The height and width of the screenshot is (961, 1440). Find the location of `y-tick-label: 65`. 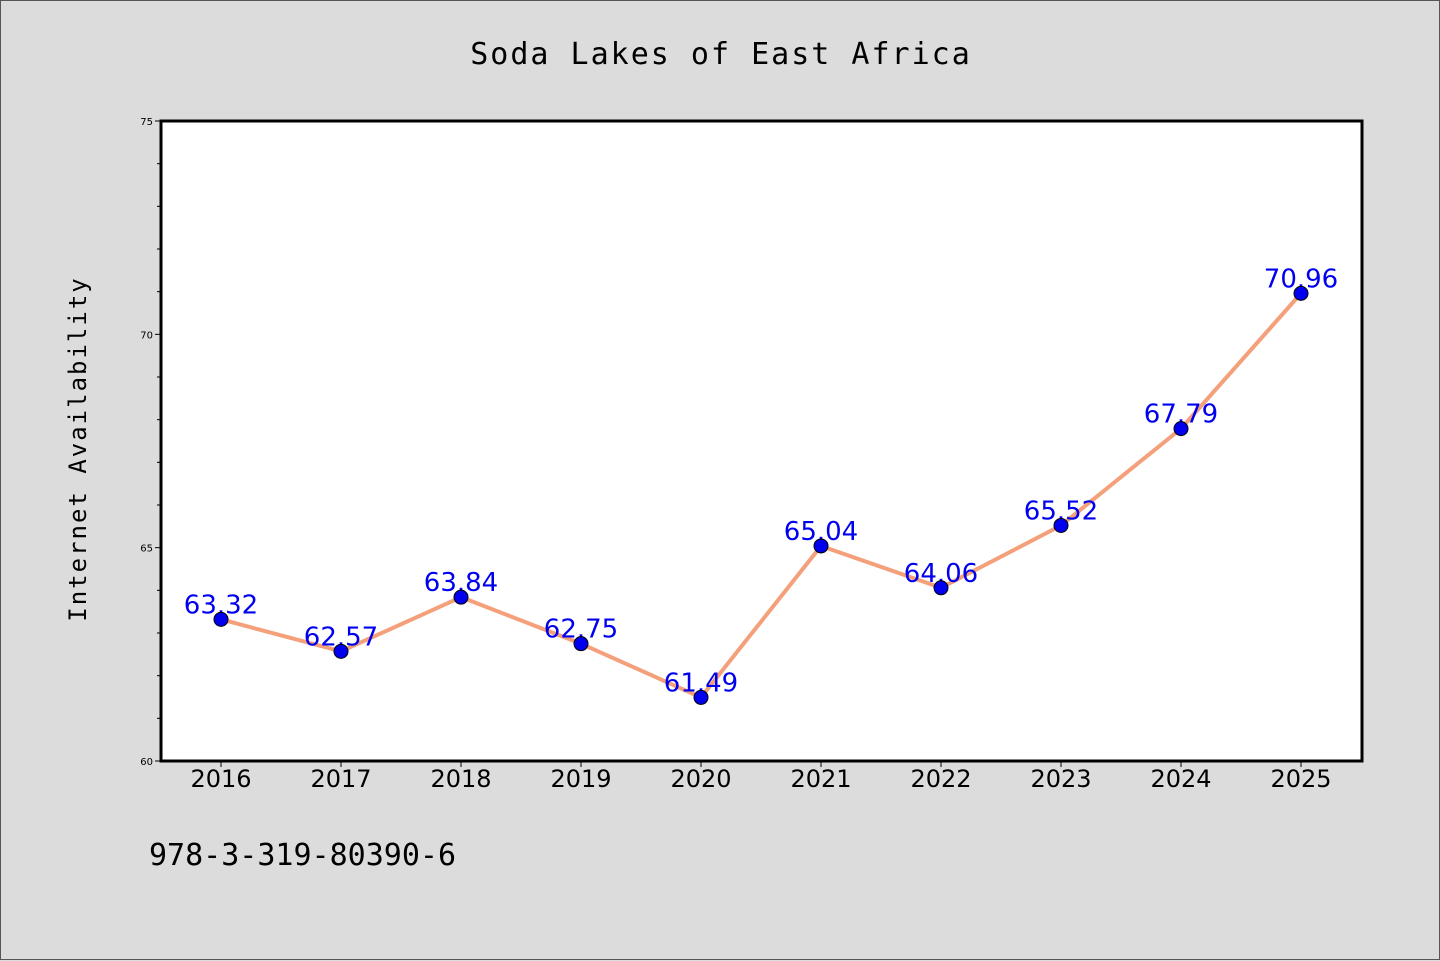

y-tick-label: 65 is located at coordinates (146, 549).